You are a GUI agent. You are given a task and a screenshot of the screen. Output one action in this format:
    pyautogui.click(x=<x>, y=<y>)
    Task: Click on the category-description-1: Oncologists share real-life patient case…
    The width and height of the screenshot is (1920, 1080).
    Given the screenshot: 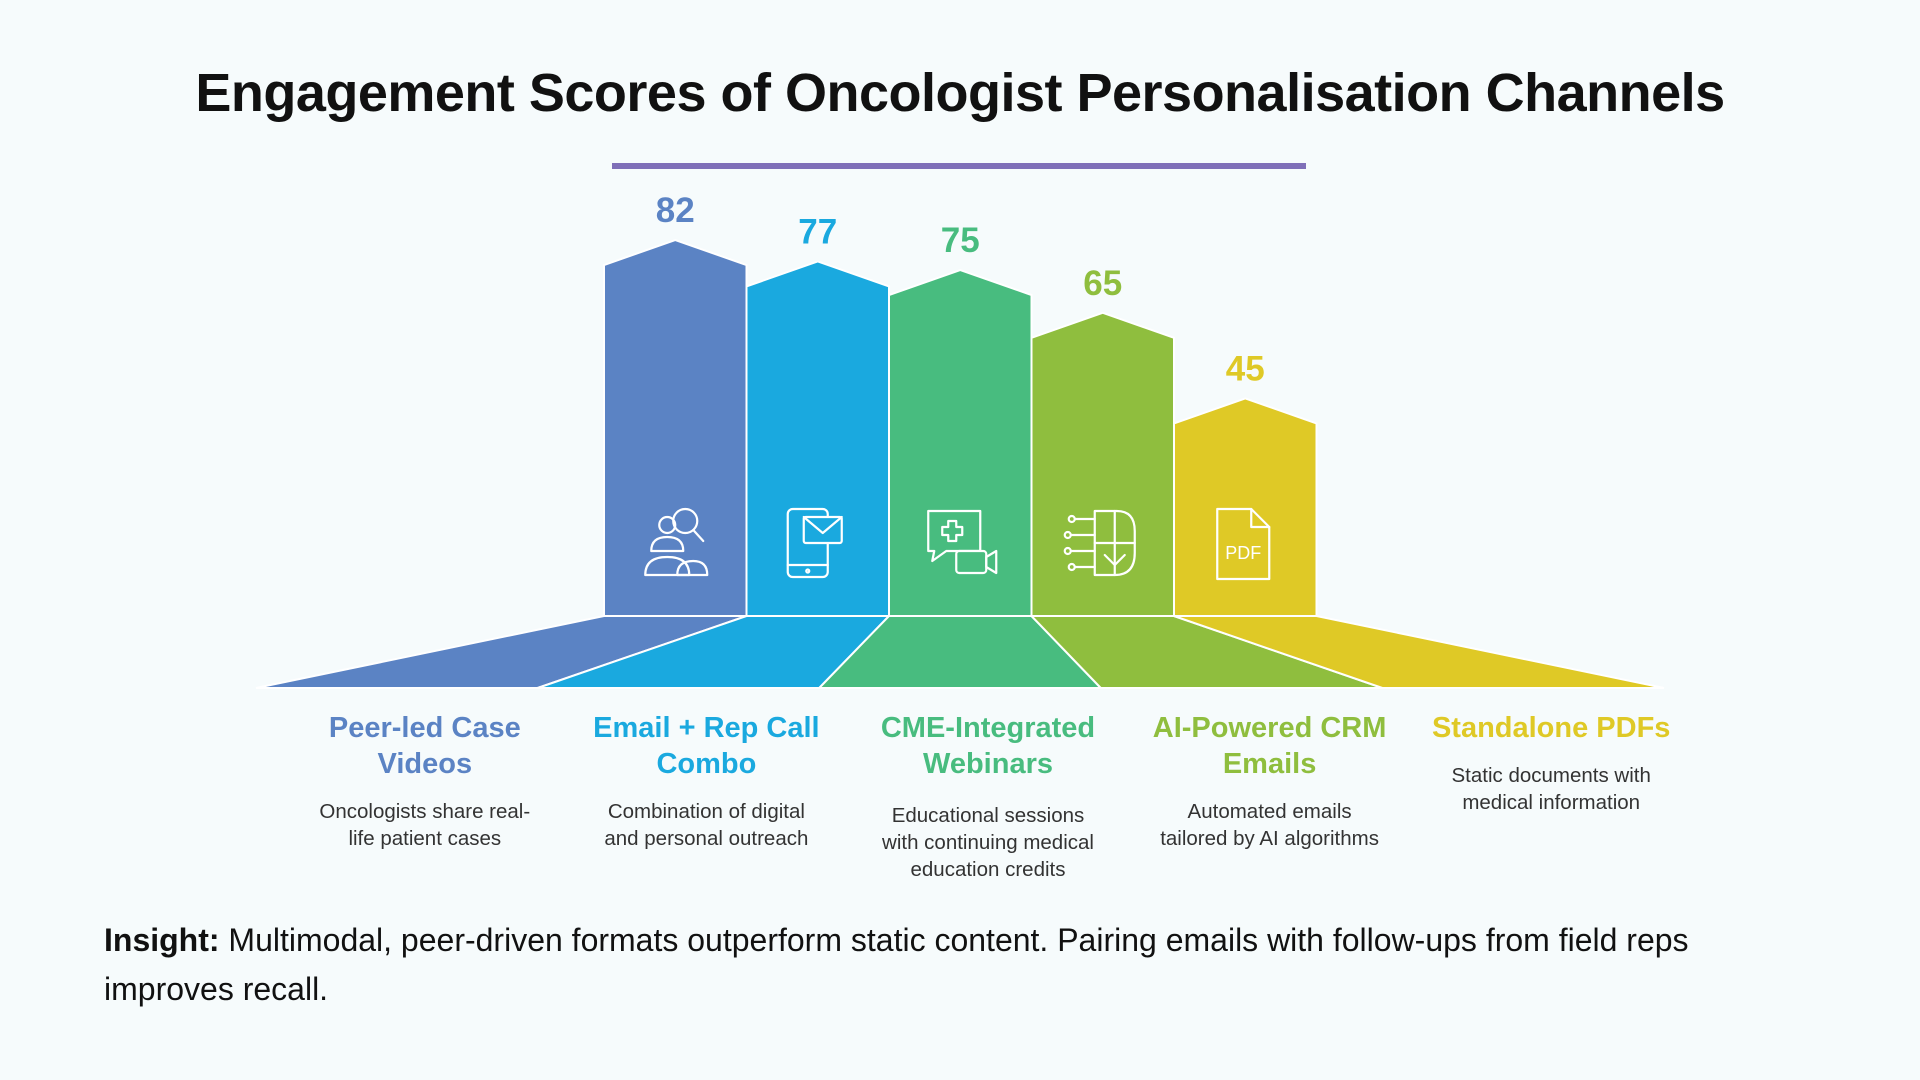 What is the action you would take?
    pyautogui.click(x=425, y=825)
    